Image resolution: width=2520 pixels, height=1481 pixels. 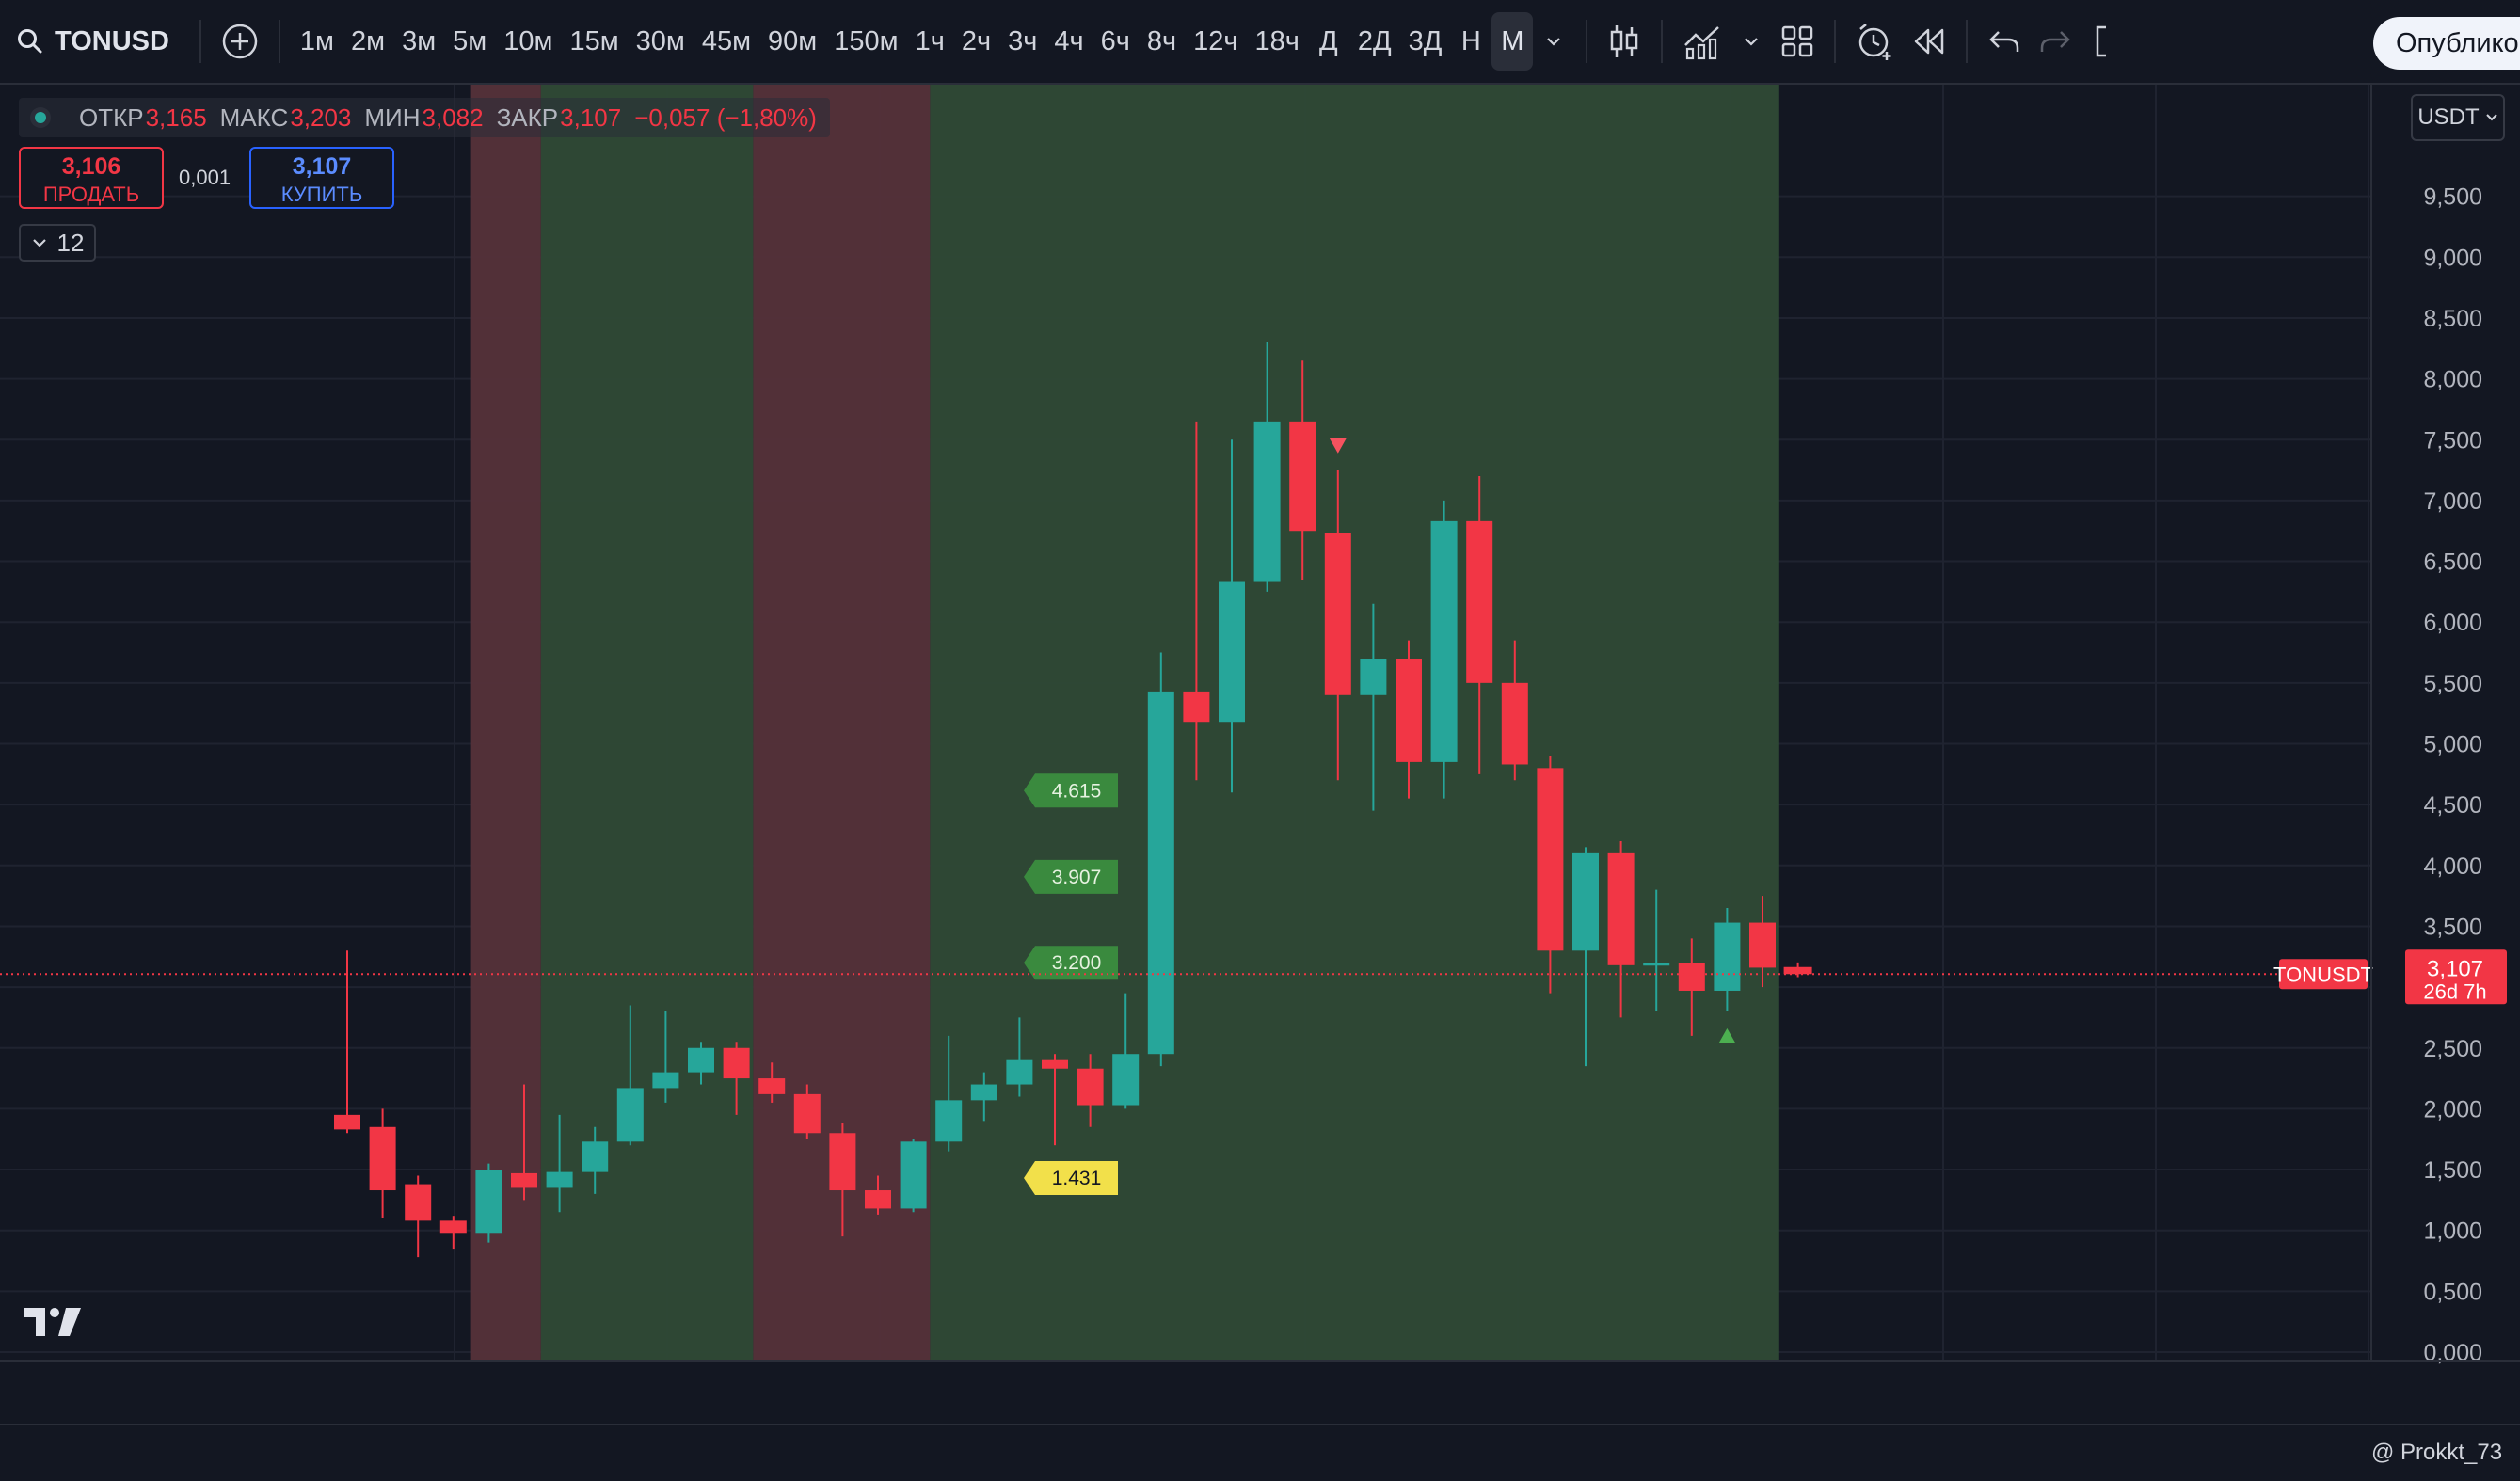 I want to click on open-label: ОТКР, so click(x=111, y=117).